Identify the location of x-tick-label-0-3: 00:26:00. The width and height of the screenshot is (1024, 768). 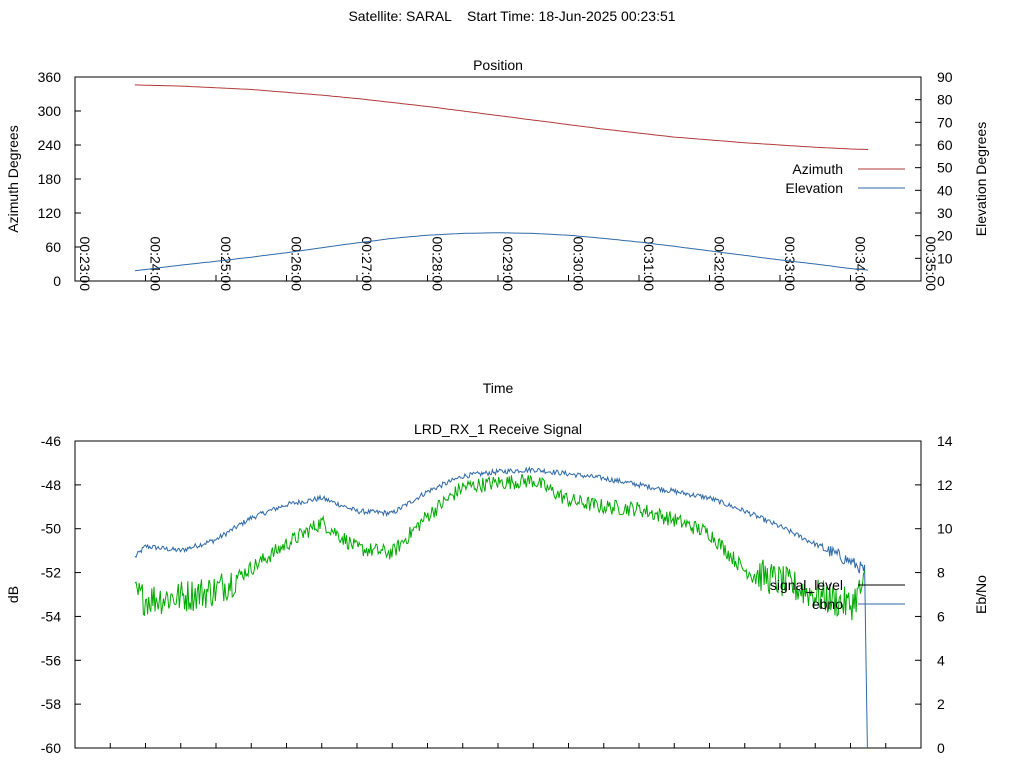
(297, 264).